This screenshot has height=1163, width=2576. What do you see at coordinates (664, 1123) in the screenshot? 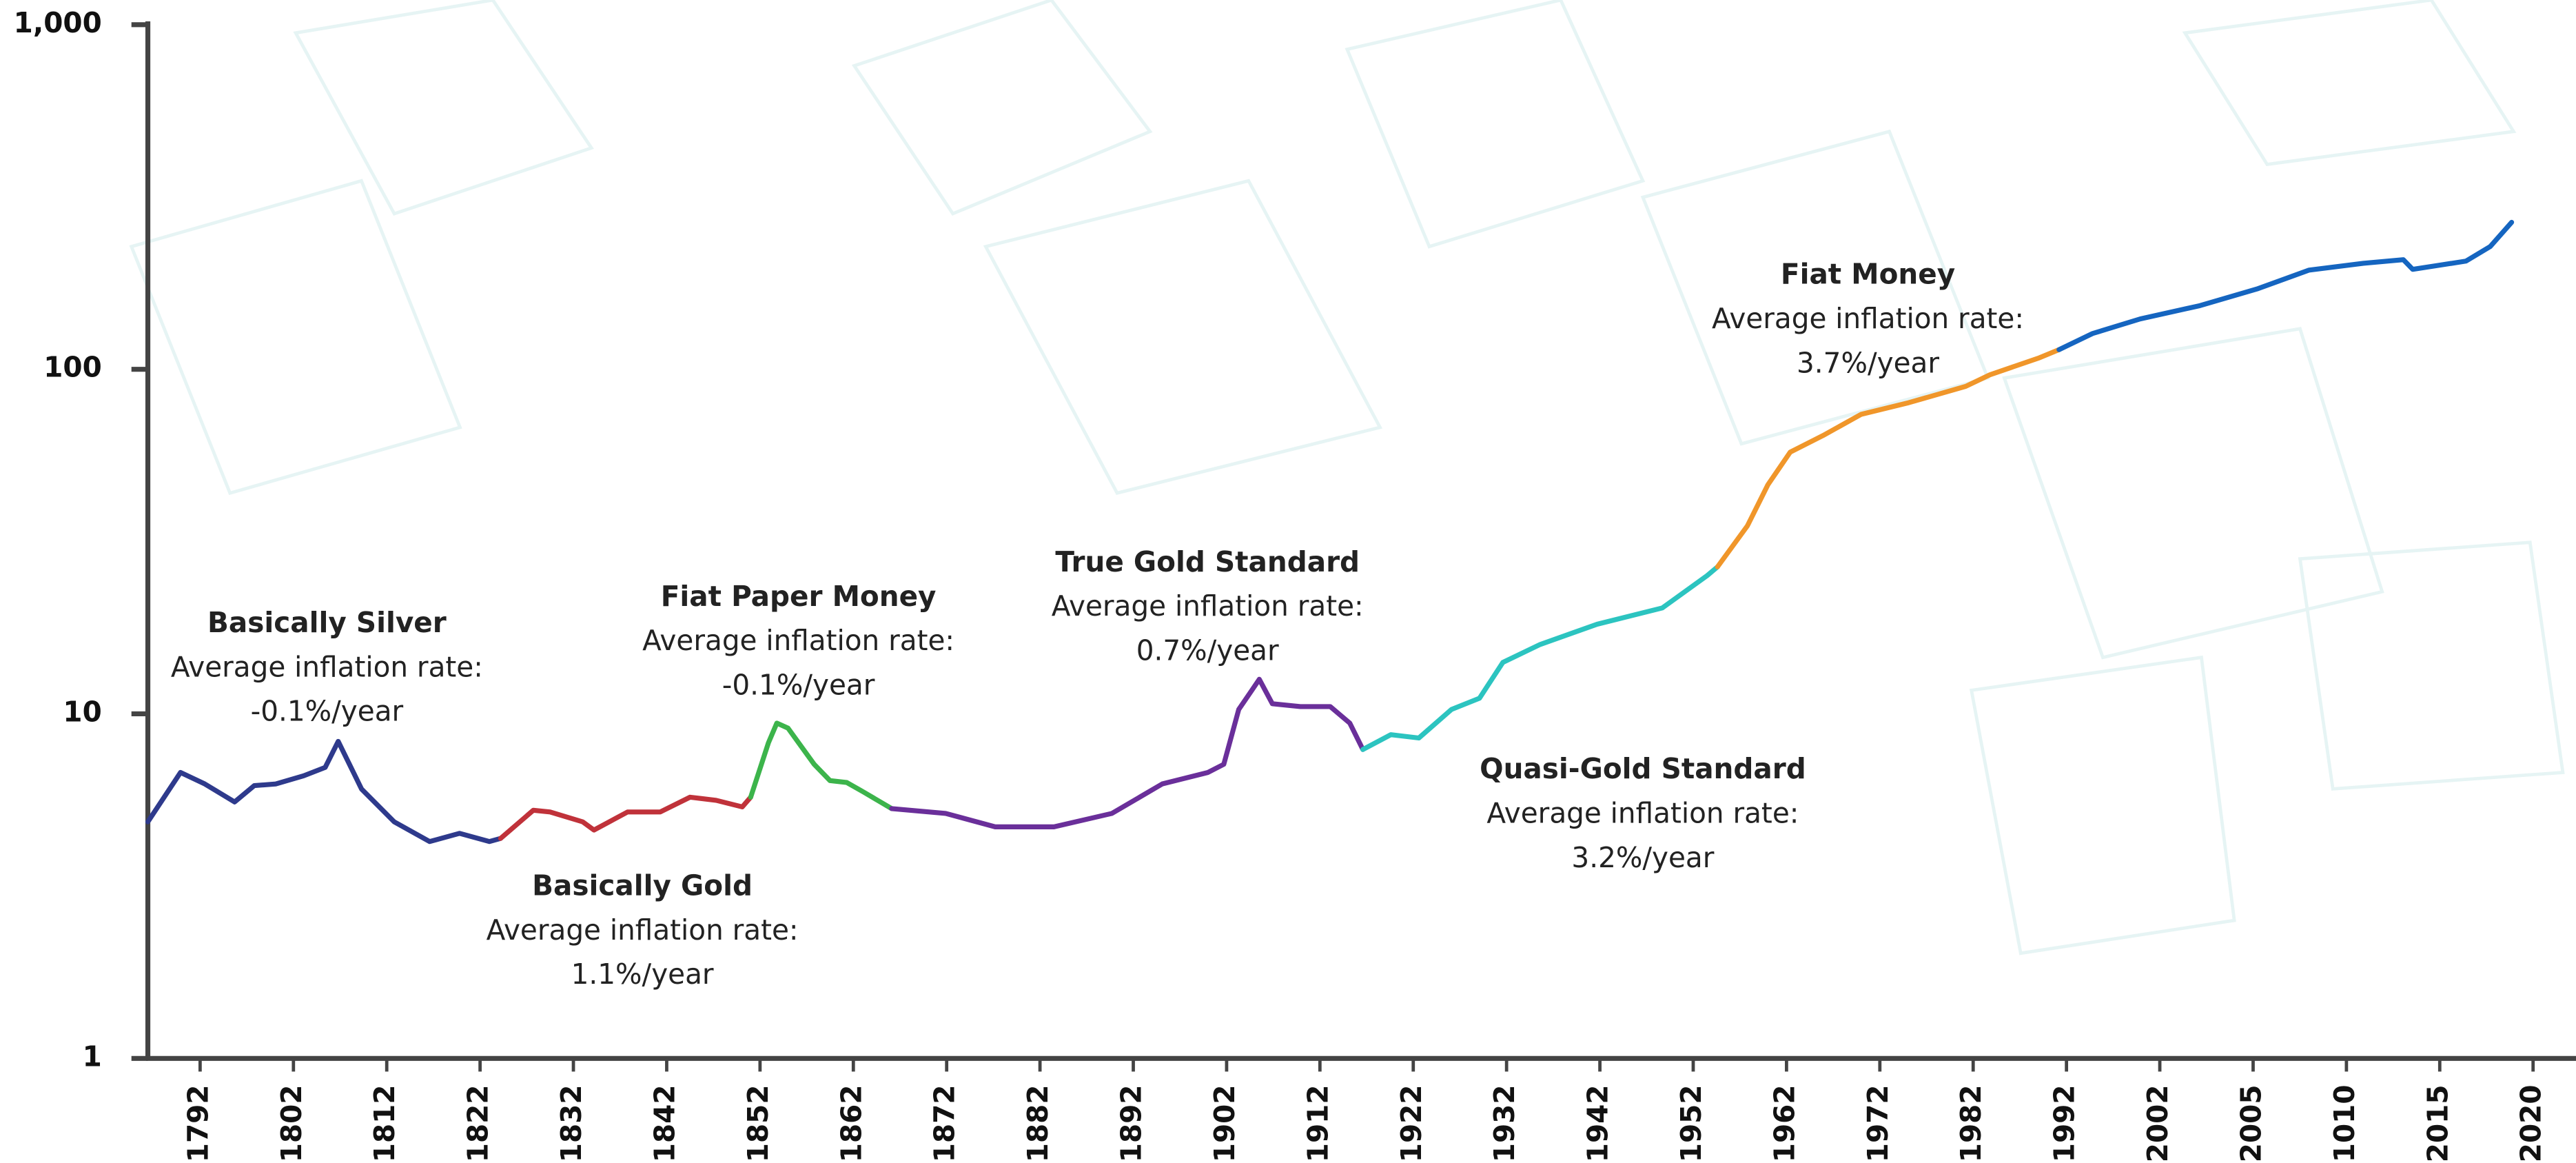
I see `x-tick-label: 1842` at bounding box center [664, 1123].